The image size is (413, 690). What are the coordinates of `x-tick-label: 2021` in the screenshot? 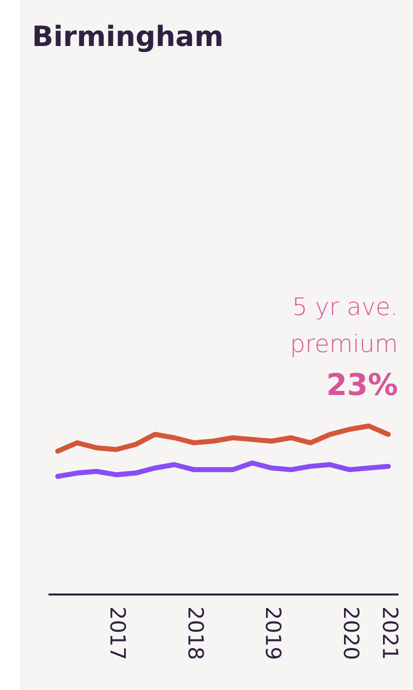 It's located at (390, 633).